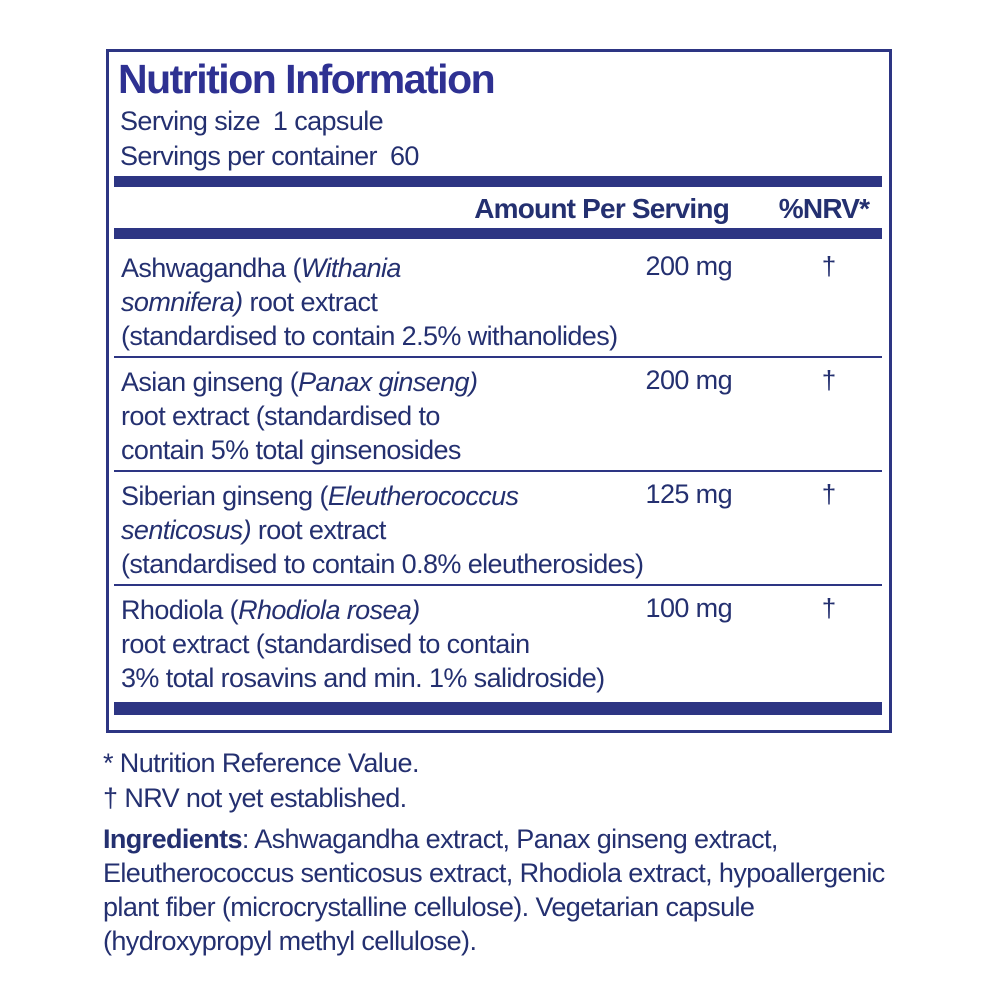  What do you see at coordinates (602, 208) in the screenshot?
I see `amount-column-header: Amount Per Serving` at bounding box center [602, 208].